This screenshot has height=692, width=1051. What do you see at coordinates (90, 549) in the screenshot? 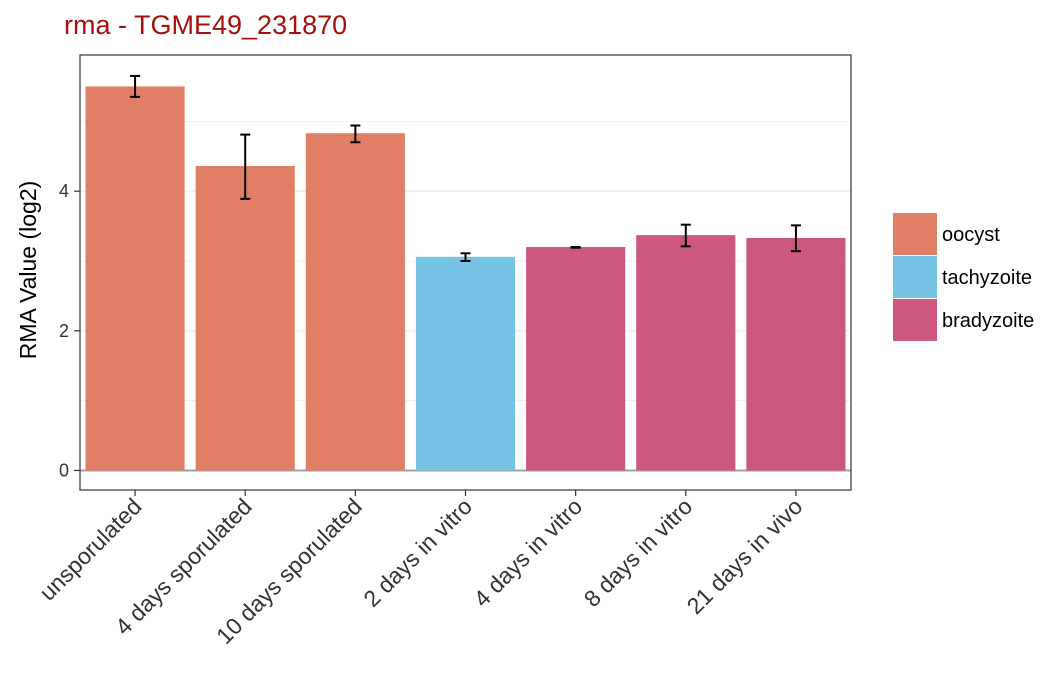
I see `x-tick-label: unsporulated` at bounding box center [90, 549].